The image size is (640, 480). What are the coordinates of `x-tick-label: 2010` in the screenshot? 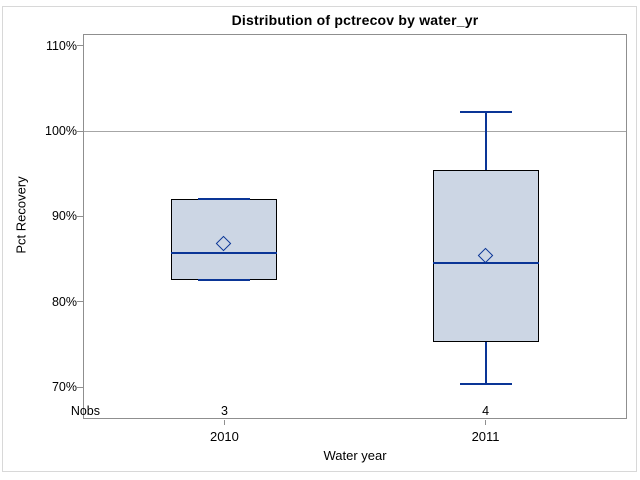 It's located at (224, 436).